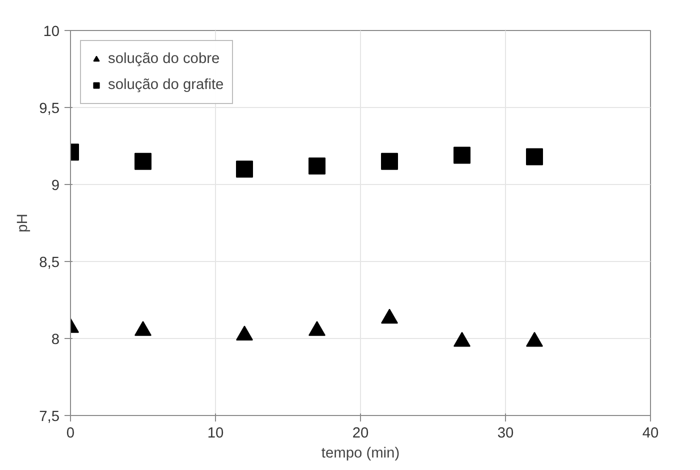 The image size is (700, 470). I want to click on y-tick-label: 8,5, so click(49, 263).